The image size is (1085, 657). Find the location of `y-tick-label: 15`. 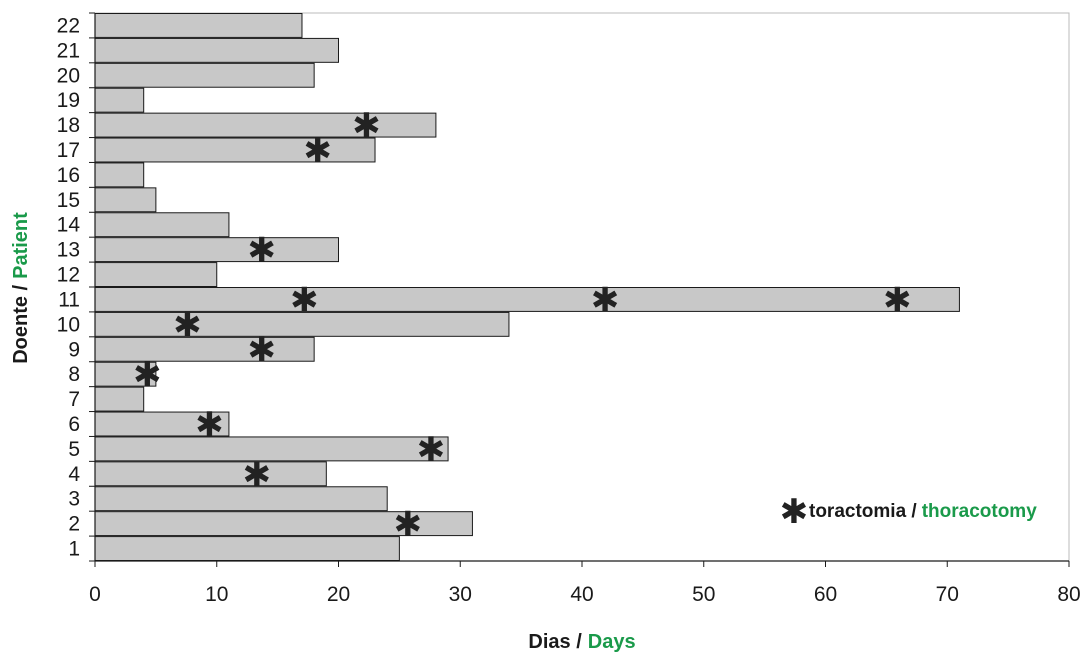

y-tick-label: 15 is located at coordinates (68, 200).